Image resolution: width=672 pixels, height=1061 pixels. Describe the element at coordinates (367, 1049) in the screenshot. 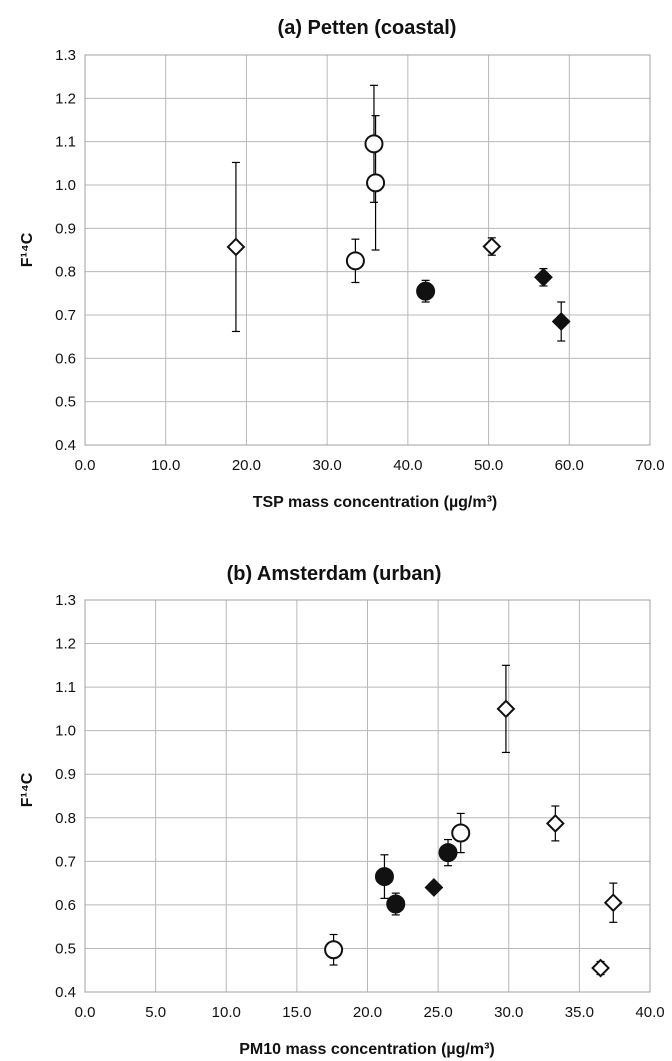

I see `x-axis-label: PM10 mass concentration (µg/m³)` at that location.